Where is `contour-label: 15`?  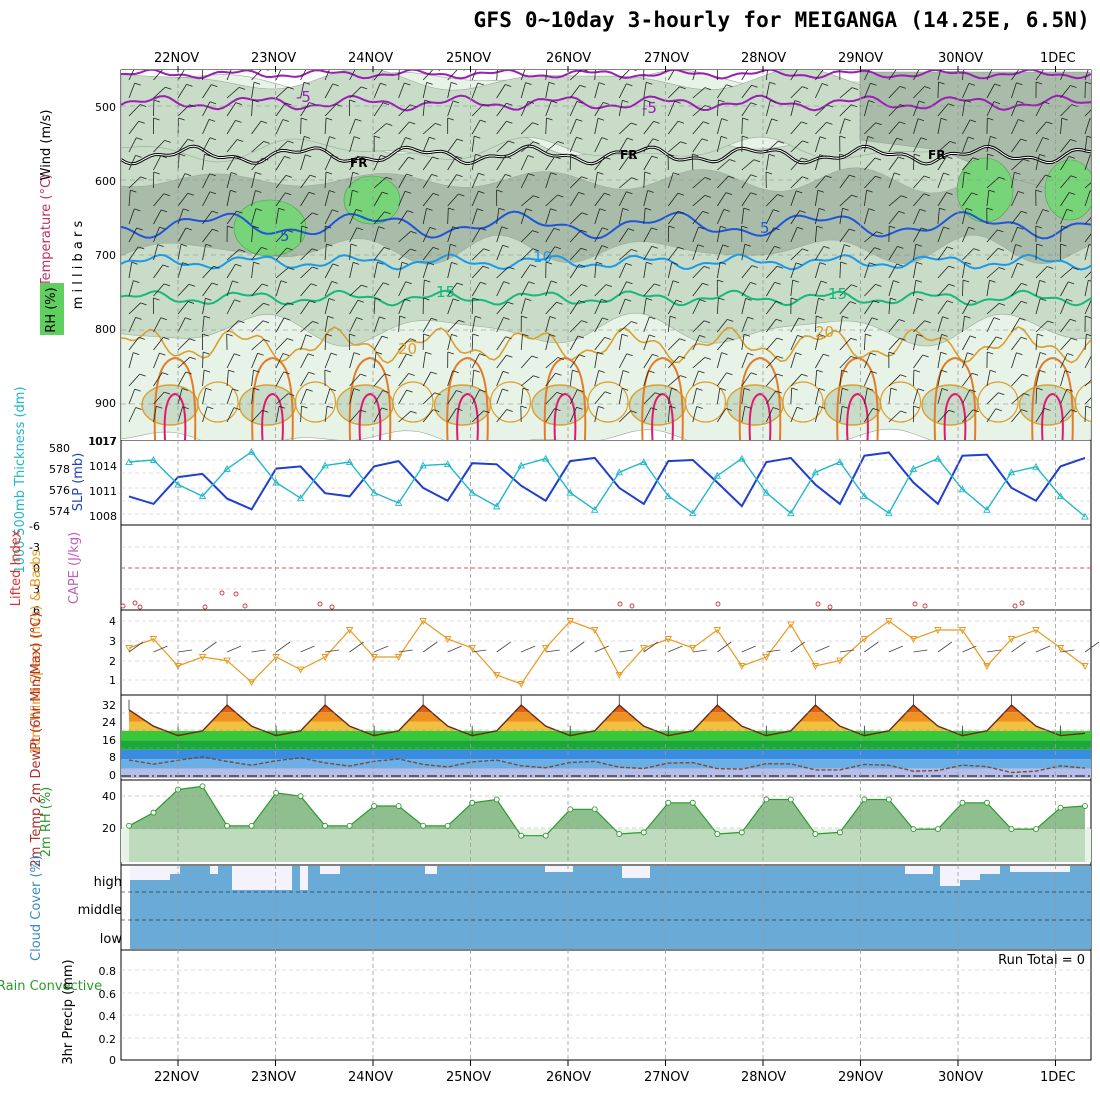
contour-label: 15 is located at coordinates (445, 292).